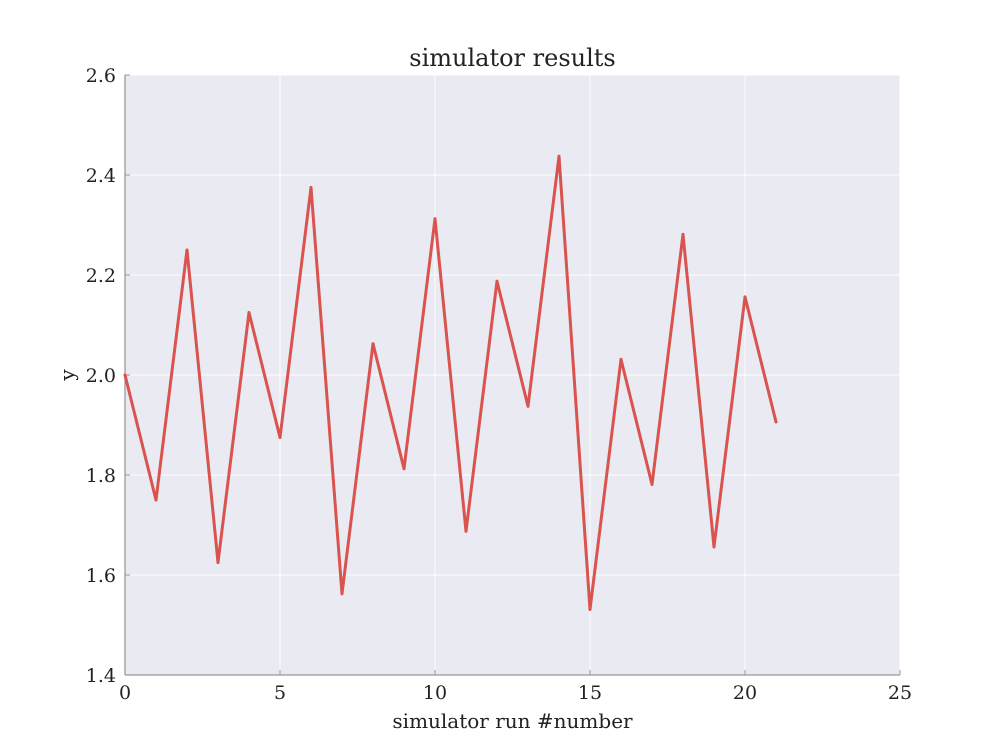 This screenshot has height=750, width=1000. Describe the element at coordinates (512, 721) in the screenshot. I see `x-axis-title: simulator run #number` at that location.